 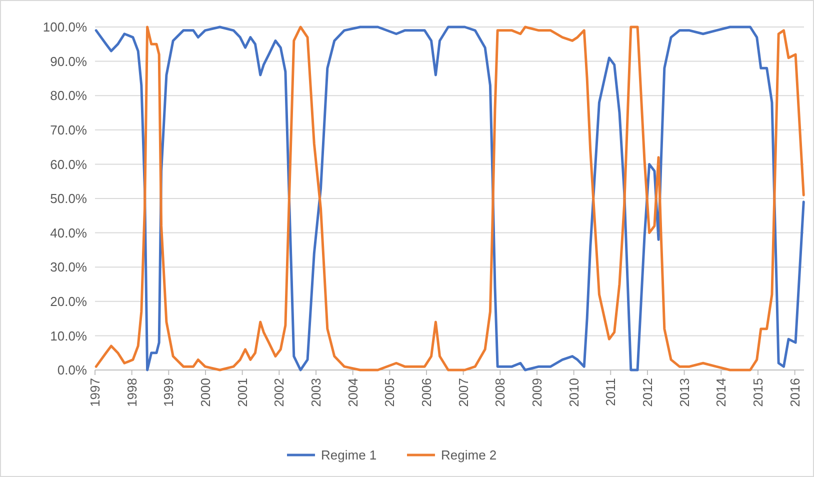 I want to click on x-tick-label: 1998, so click(x=132, y=392).